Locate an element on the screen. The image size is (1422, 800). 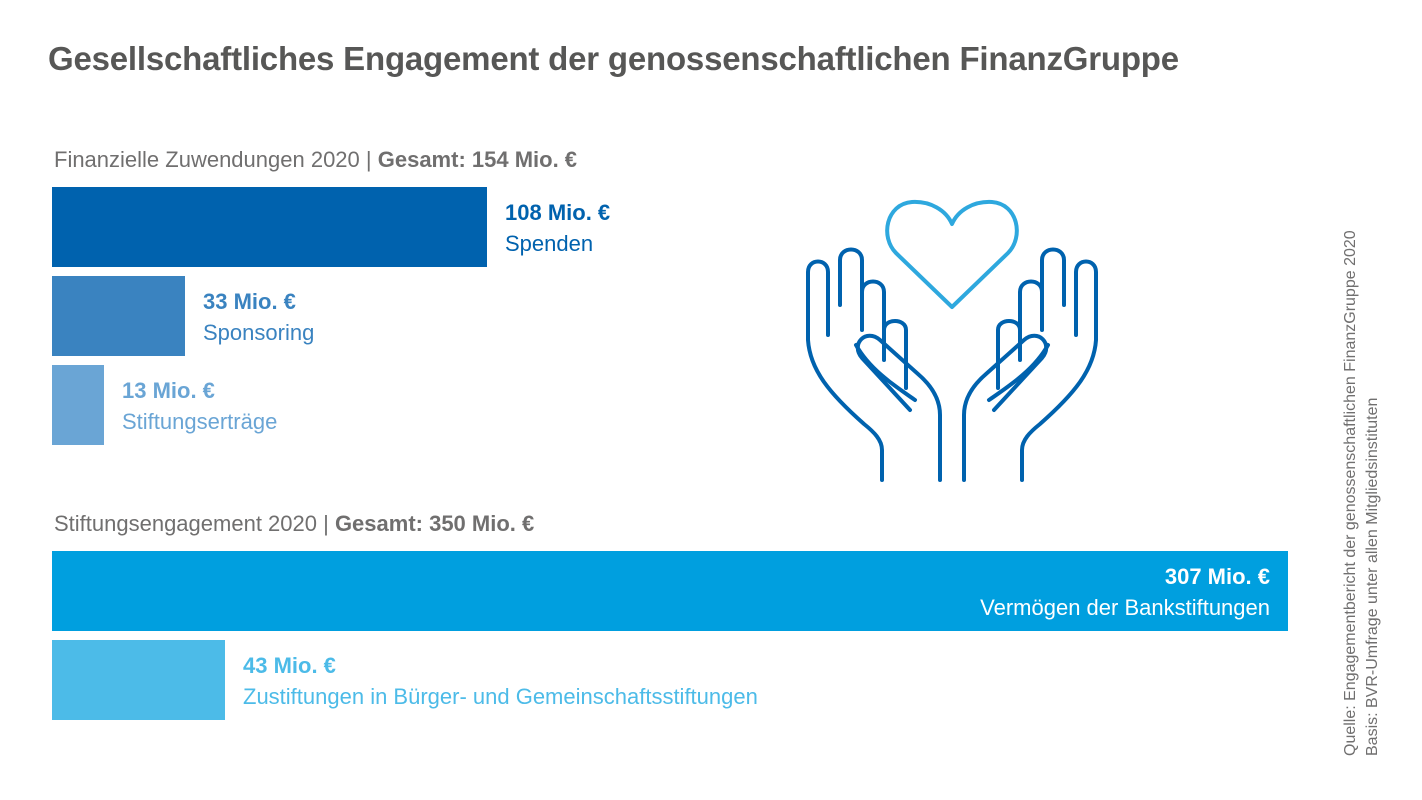
left-hand-icon is located at coordinates (874, 364).